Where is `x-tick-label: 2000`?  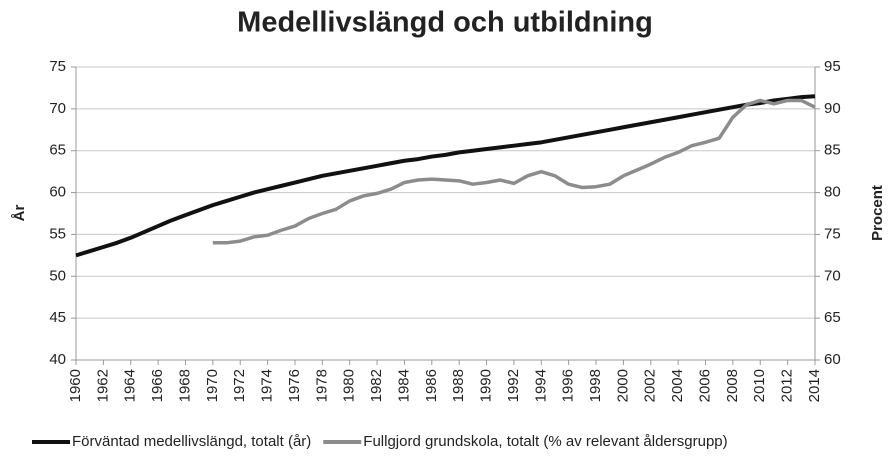 x-tick-label: 2000 is located at coordinates (622, 385).